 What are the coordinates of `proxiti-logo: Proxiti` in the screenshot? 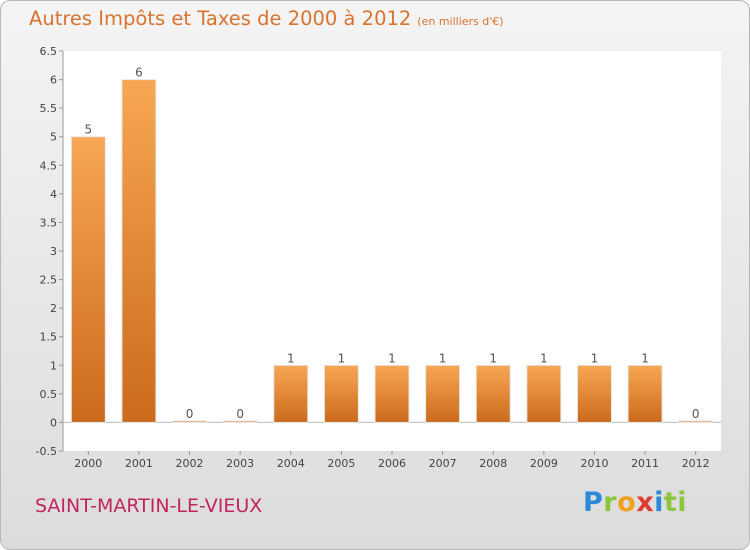 It's located at (635, 502).